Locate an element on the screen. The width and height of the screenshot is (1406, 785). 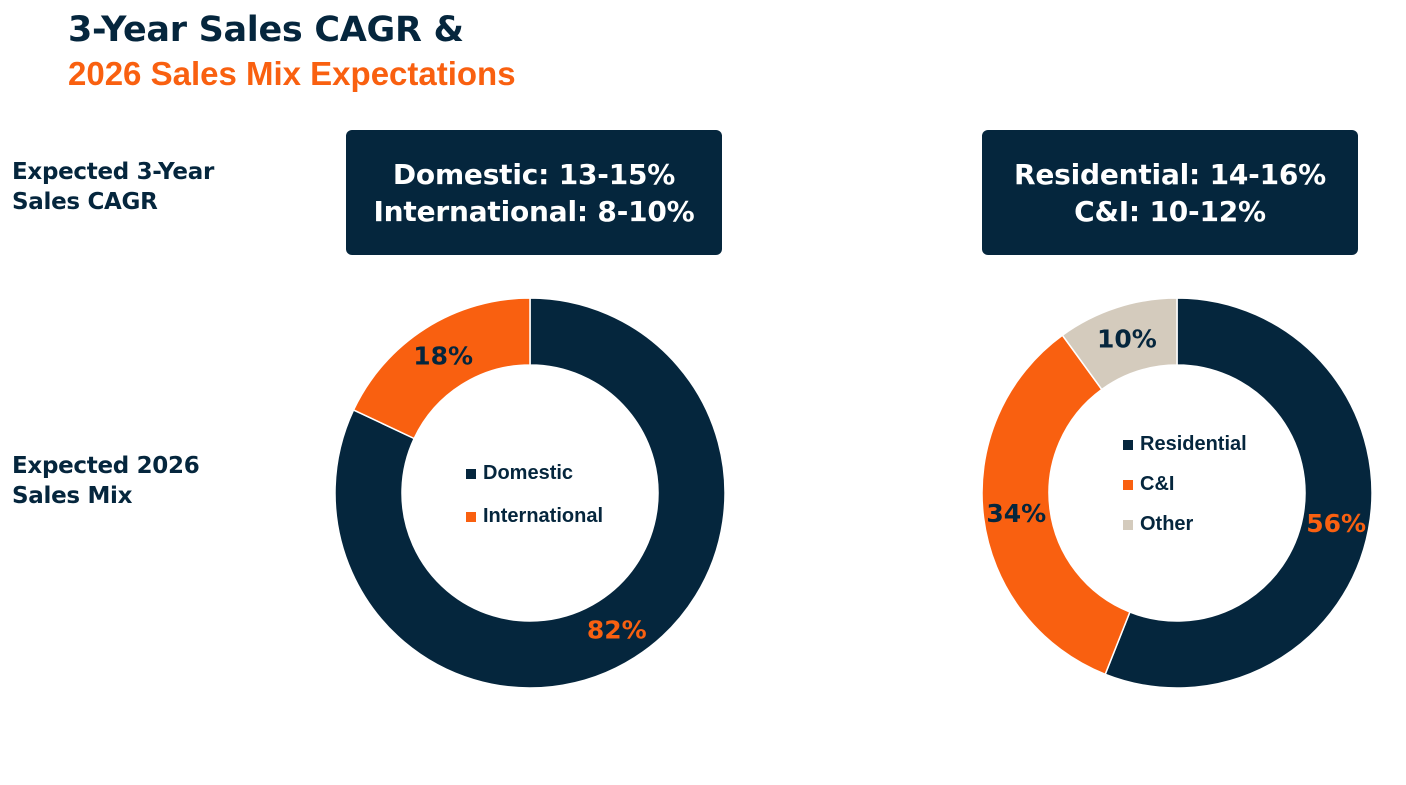
legend-item-residential: Residential is located at coordinates (1185, 444).